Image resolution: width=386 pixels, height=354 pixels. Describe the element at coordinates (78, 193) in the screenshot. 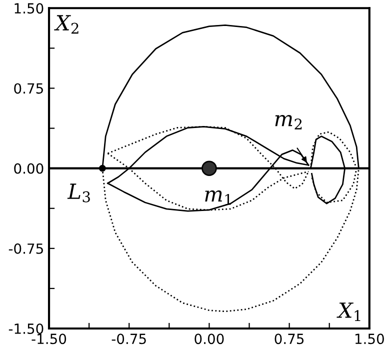

I see `annotation: L$_{3}$` at that location.